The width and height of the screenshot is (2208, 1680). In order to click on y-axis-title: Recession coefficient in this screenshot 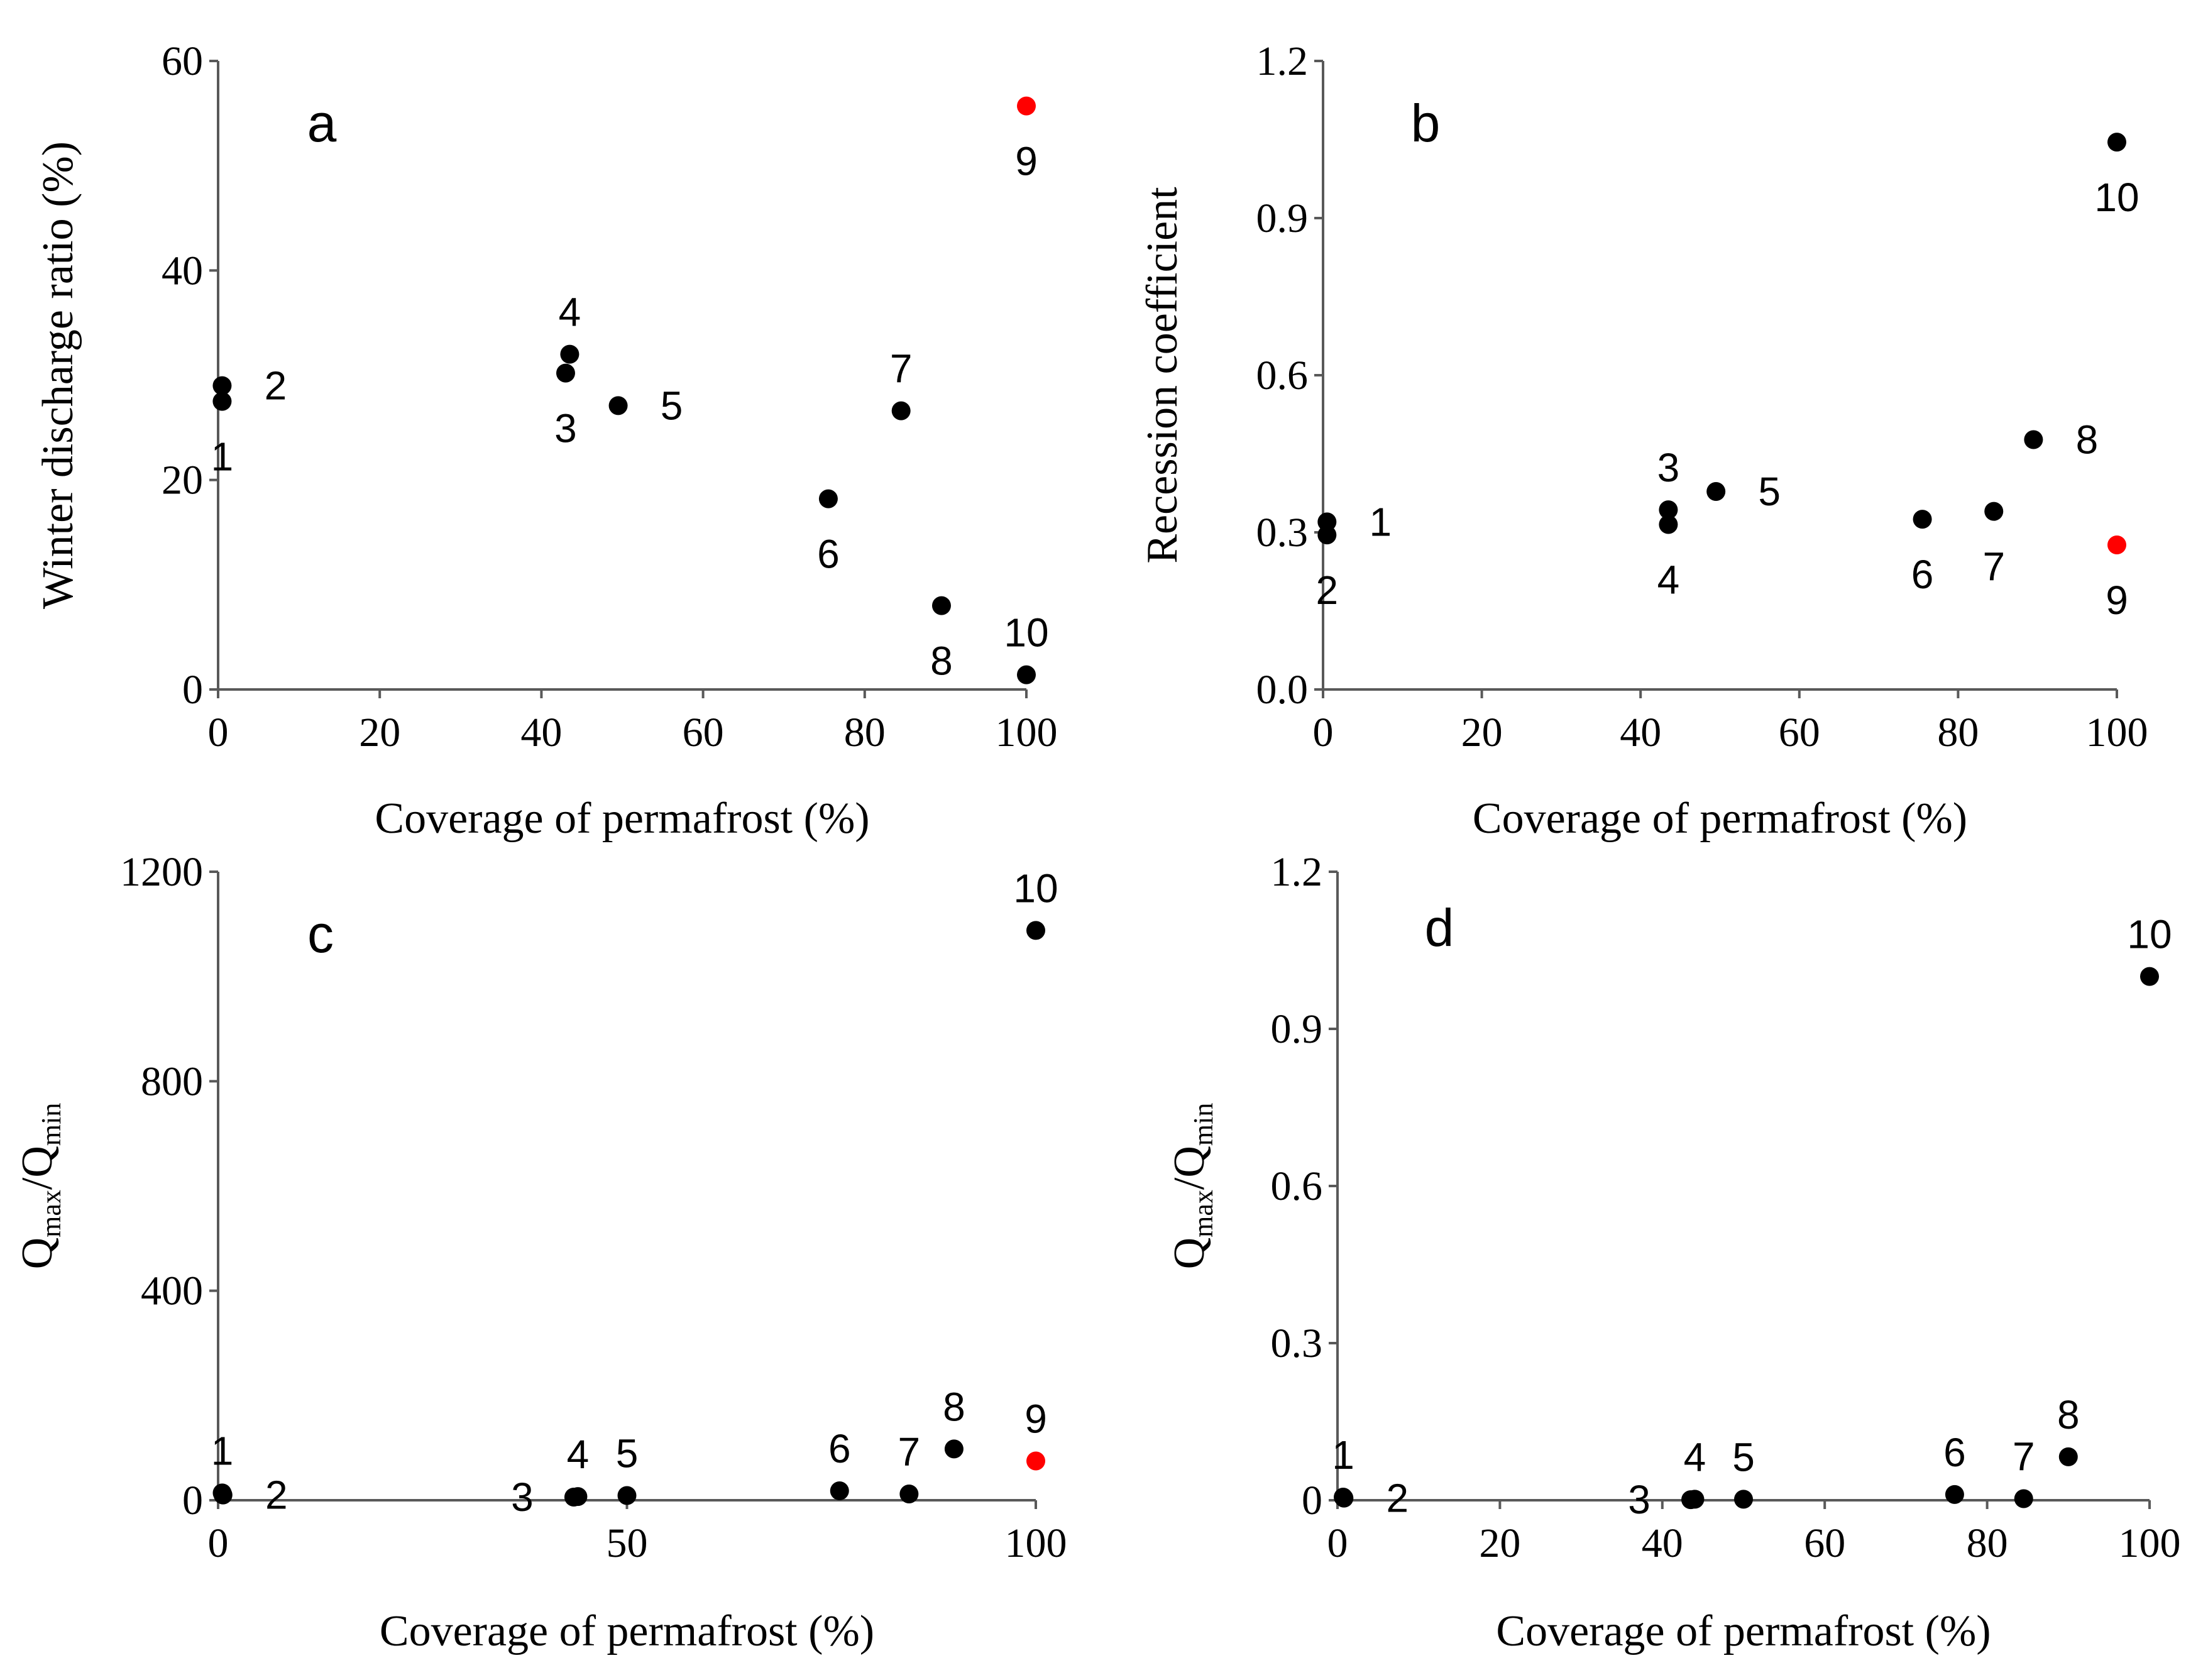, I will do `click(1162, 375)`.